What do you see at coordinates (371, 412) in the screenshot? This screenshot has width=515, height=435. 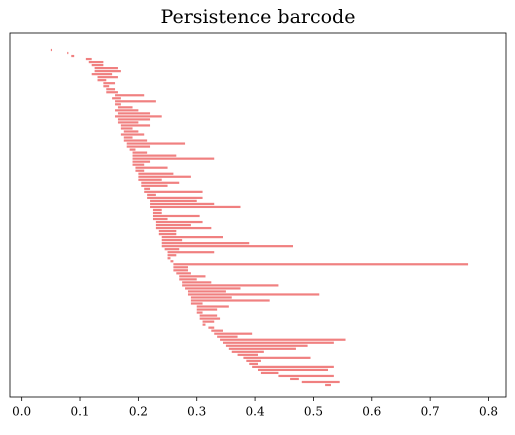 I see `x-tick-label: 0.6` at bounding box center [371, 412].